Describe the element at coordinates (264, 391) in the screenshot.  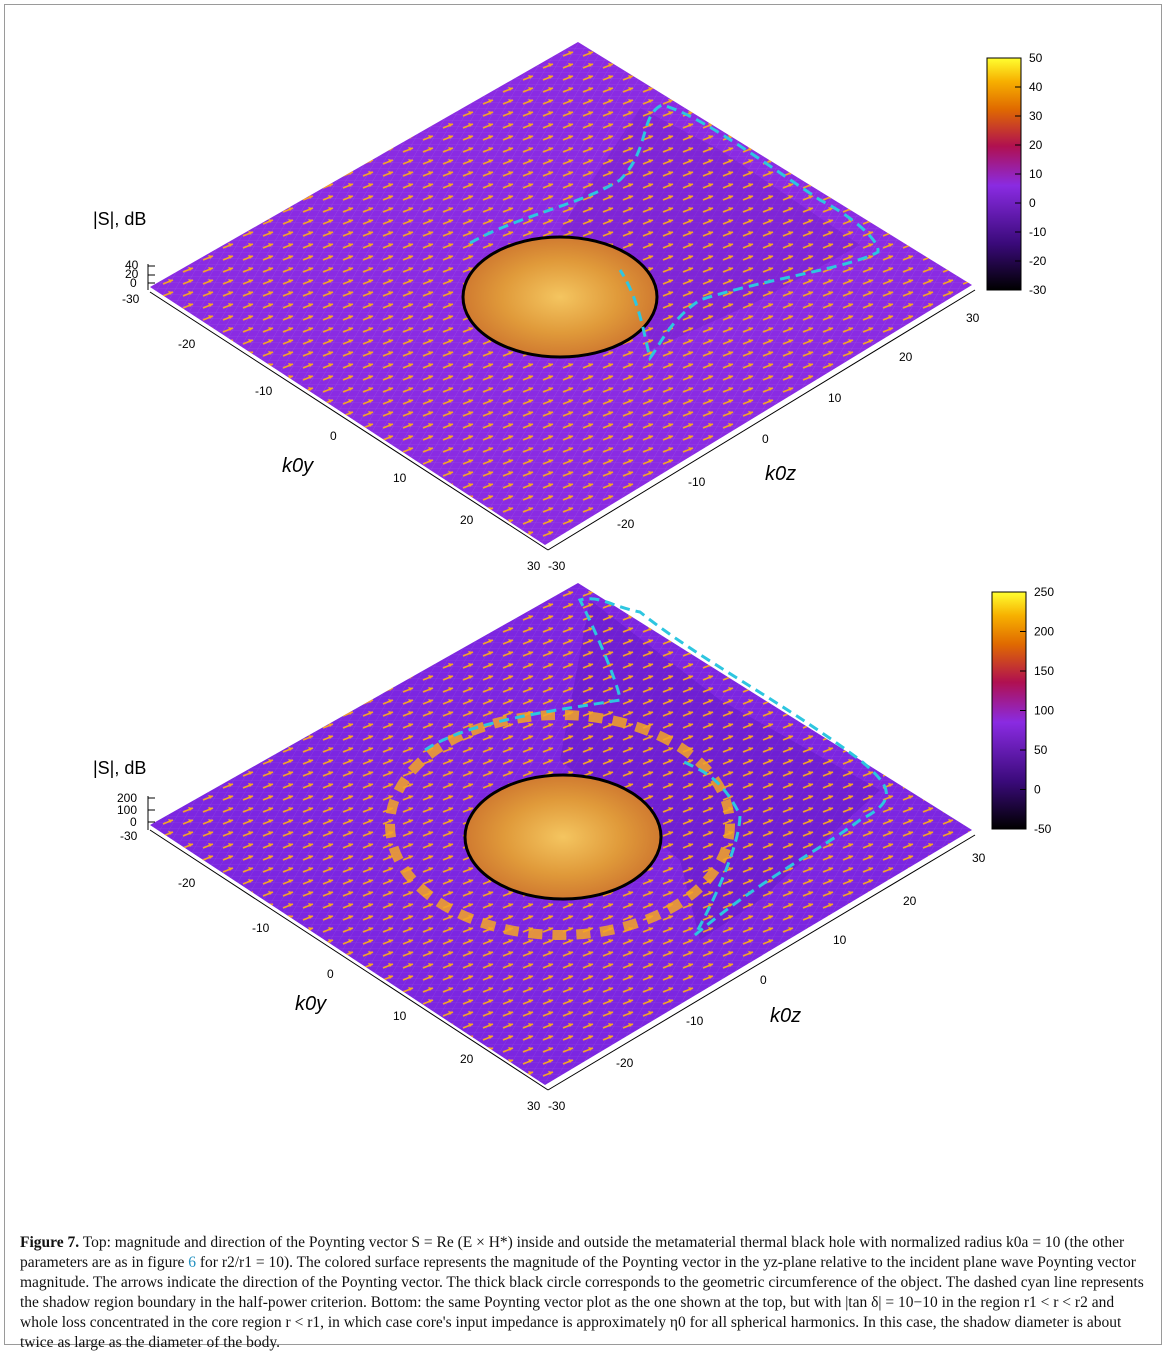
I see `top-ytick-m10: -10` at that location.